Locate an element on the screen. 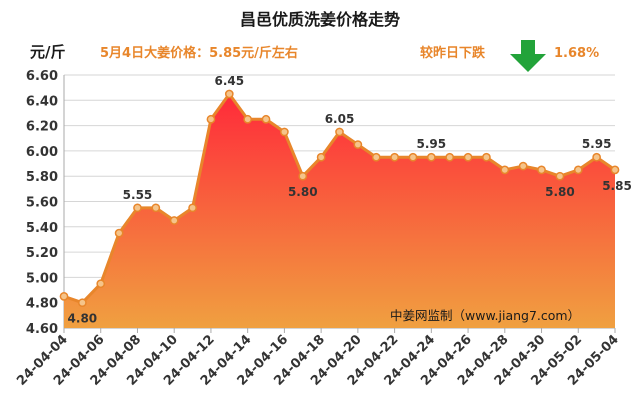 Image resolution: width=641 pixels, height=411 pixels. data-label: 6.05 is located at coordinates (340, 119).